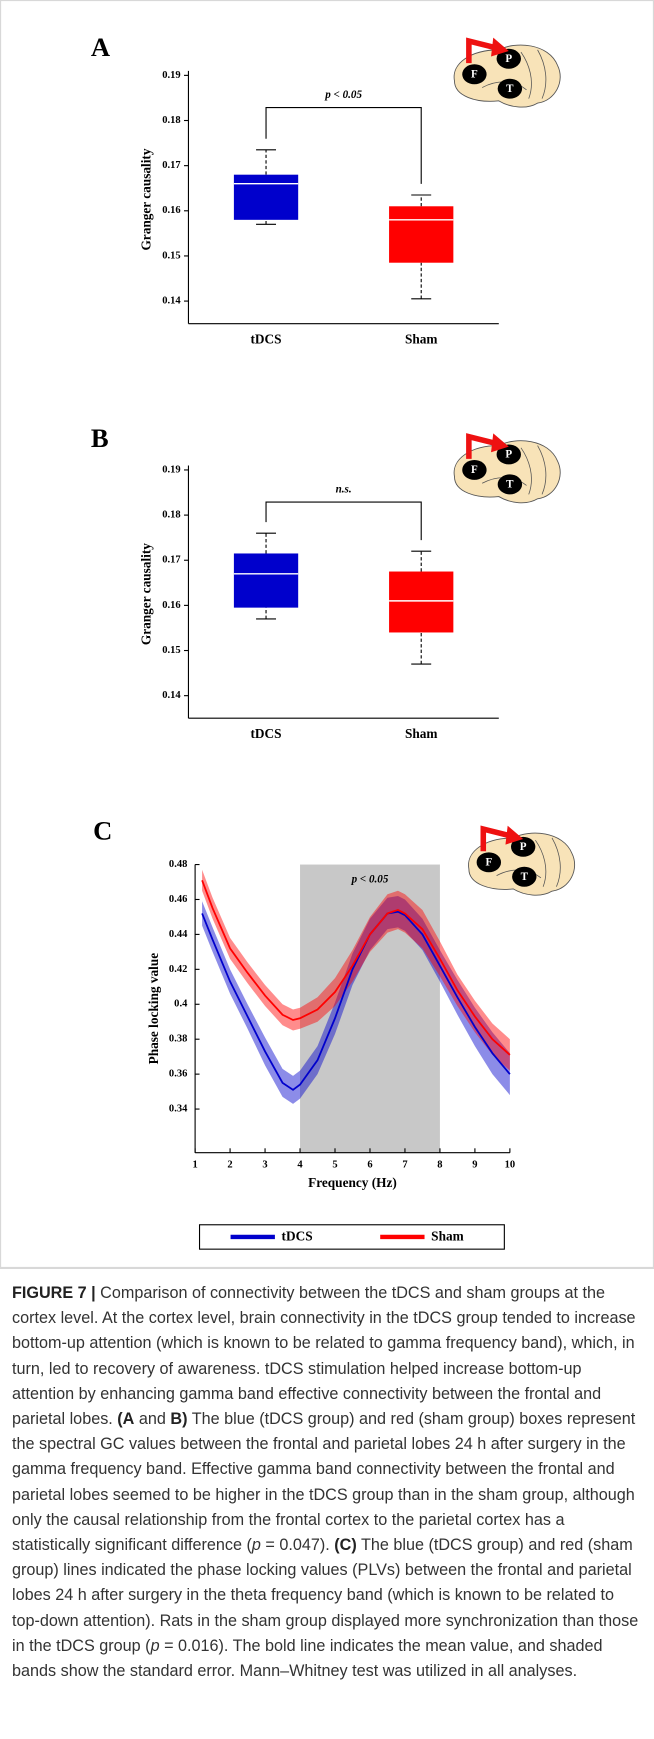 The width and height of the screenshot is (654, 1739). Describe the element at coordinates (126, 1419) in the screenshot. I see `caption-text: (A` at that location.